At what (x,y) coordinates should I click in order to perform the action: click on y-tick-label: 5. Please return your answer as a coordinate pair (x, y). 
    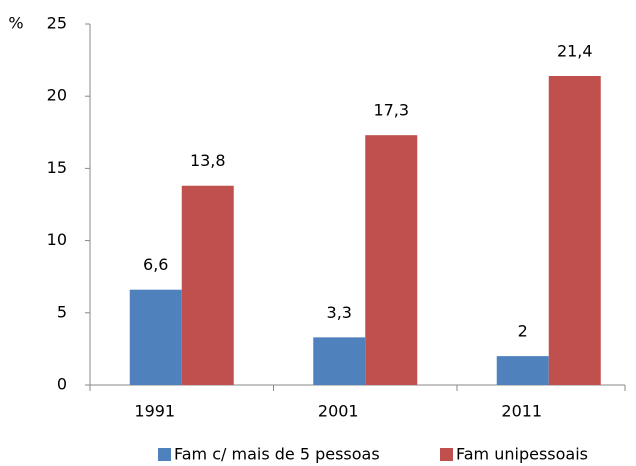
    Looking at the image, I should click on (62, 311).